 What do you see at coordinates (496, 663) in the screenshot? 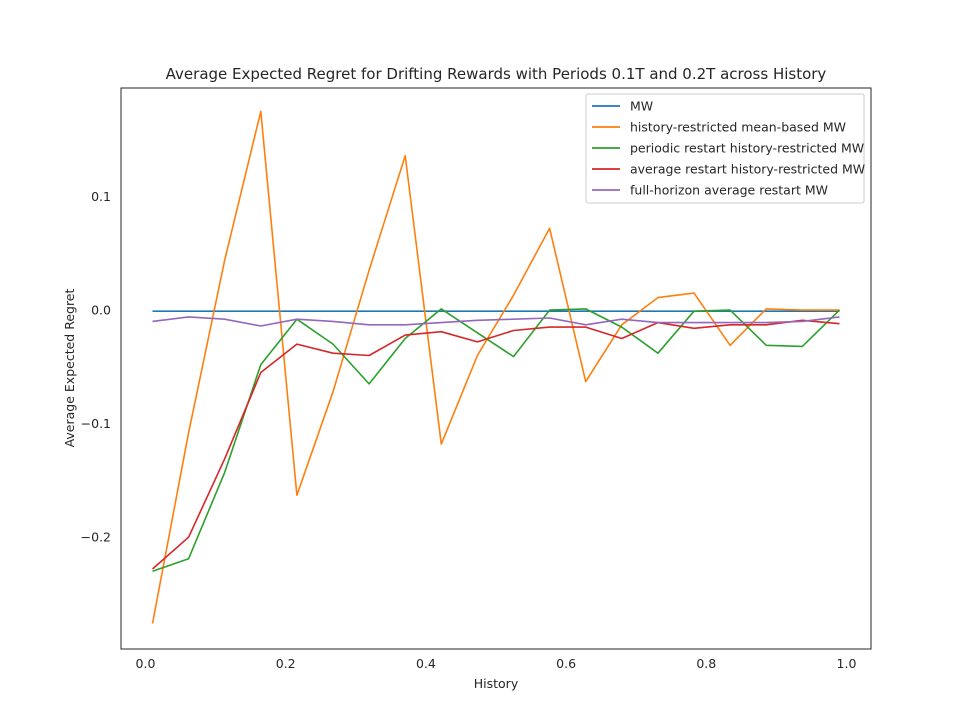
I see `x-axis-ticks: 0.0 0.2 0.4 0.6 0.8 1.0` at bounding box center [496, 663].